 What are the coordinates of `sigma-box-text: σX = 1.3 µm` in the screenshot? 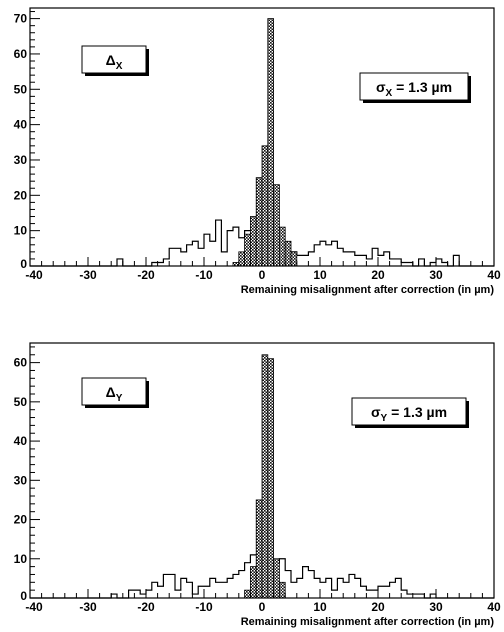 It's located at (414, 89).